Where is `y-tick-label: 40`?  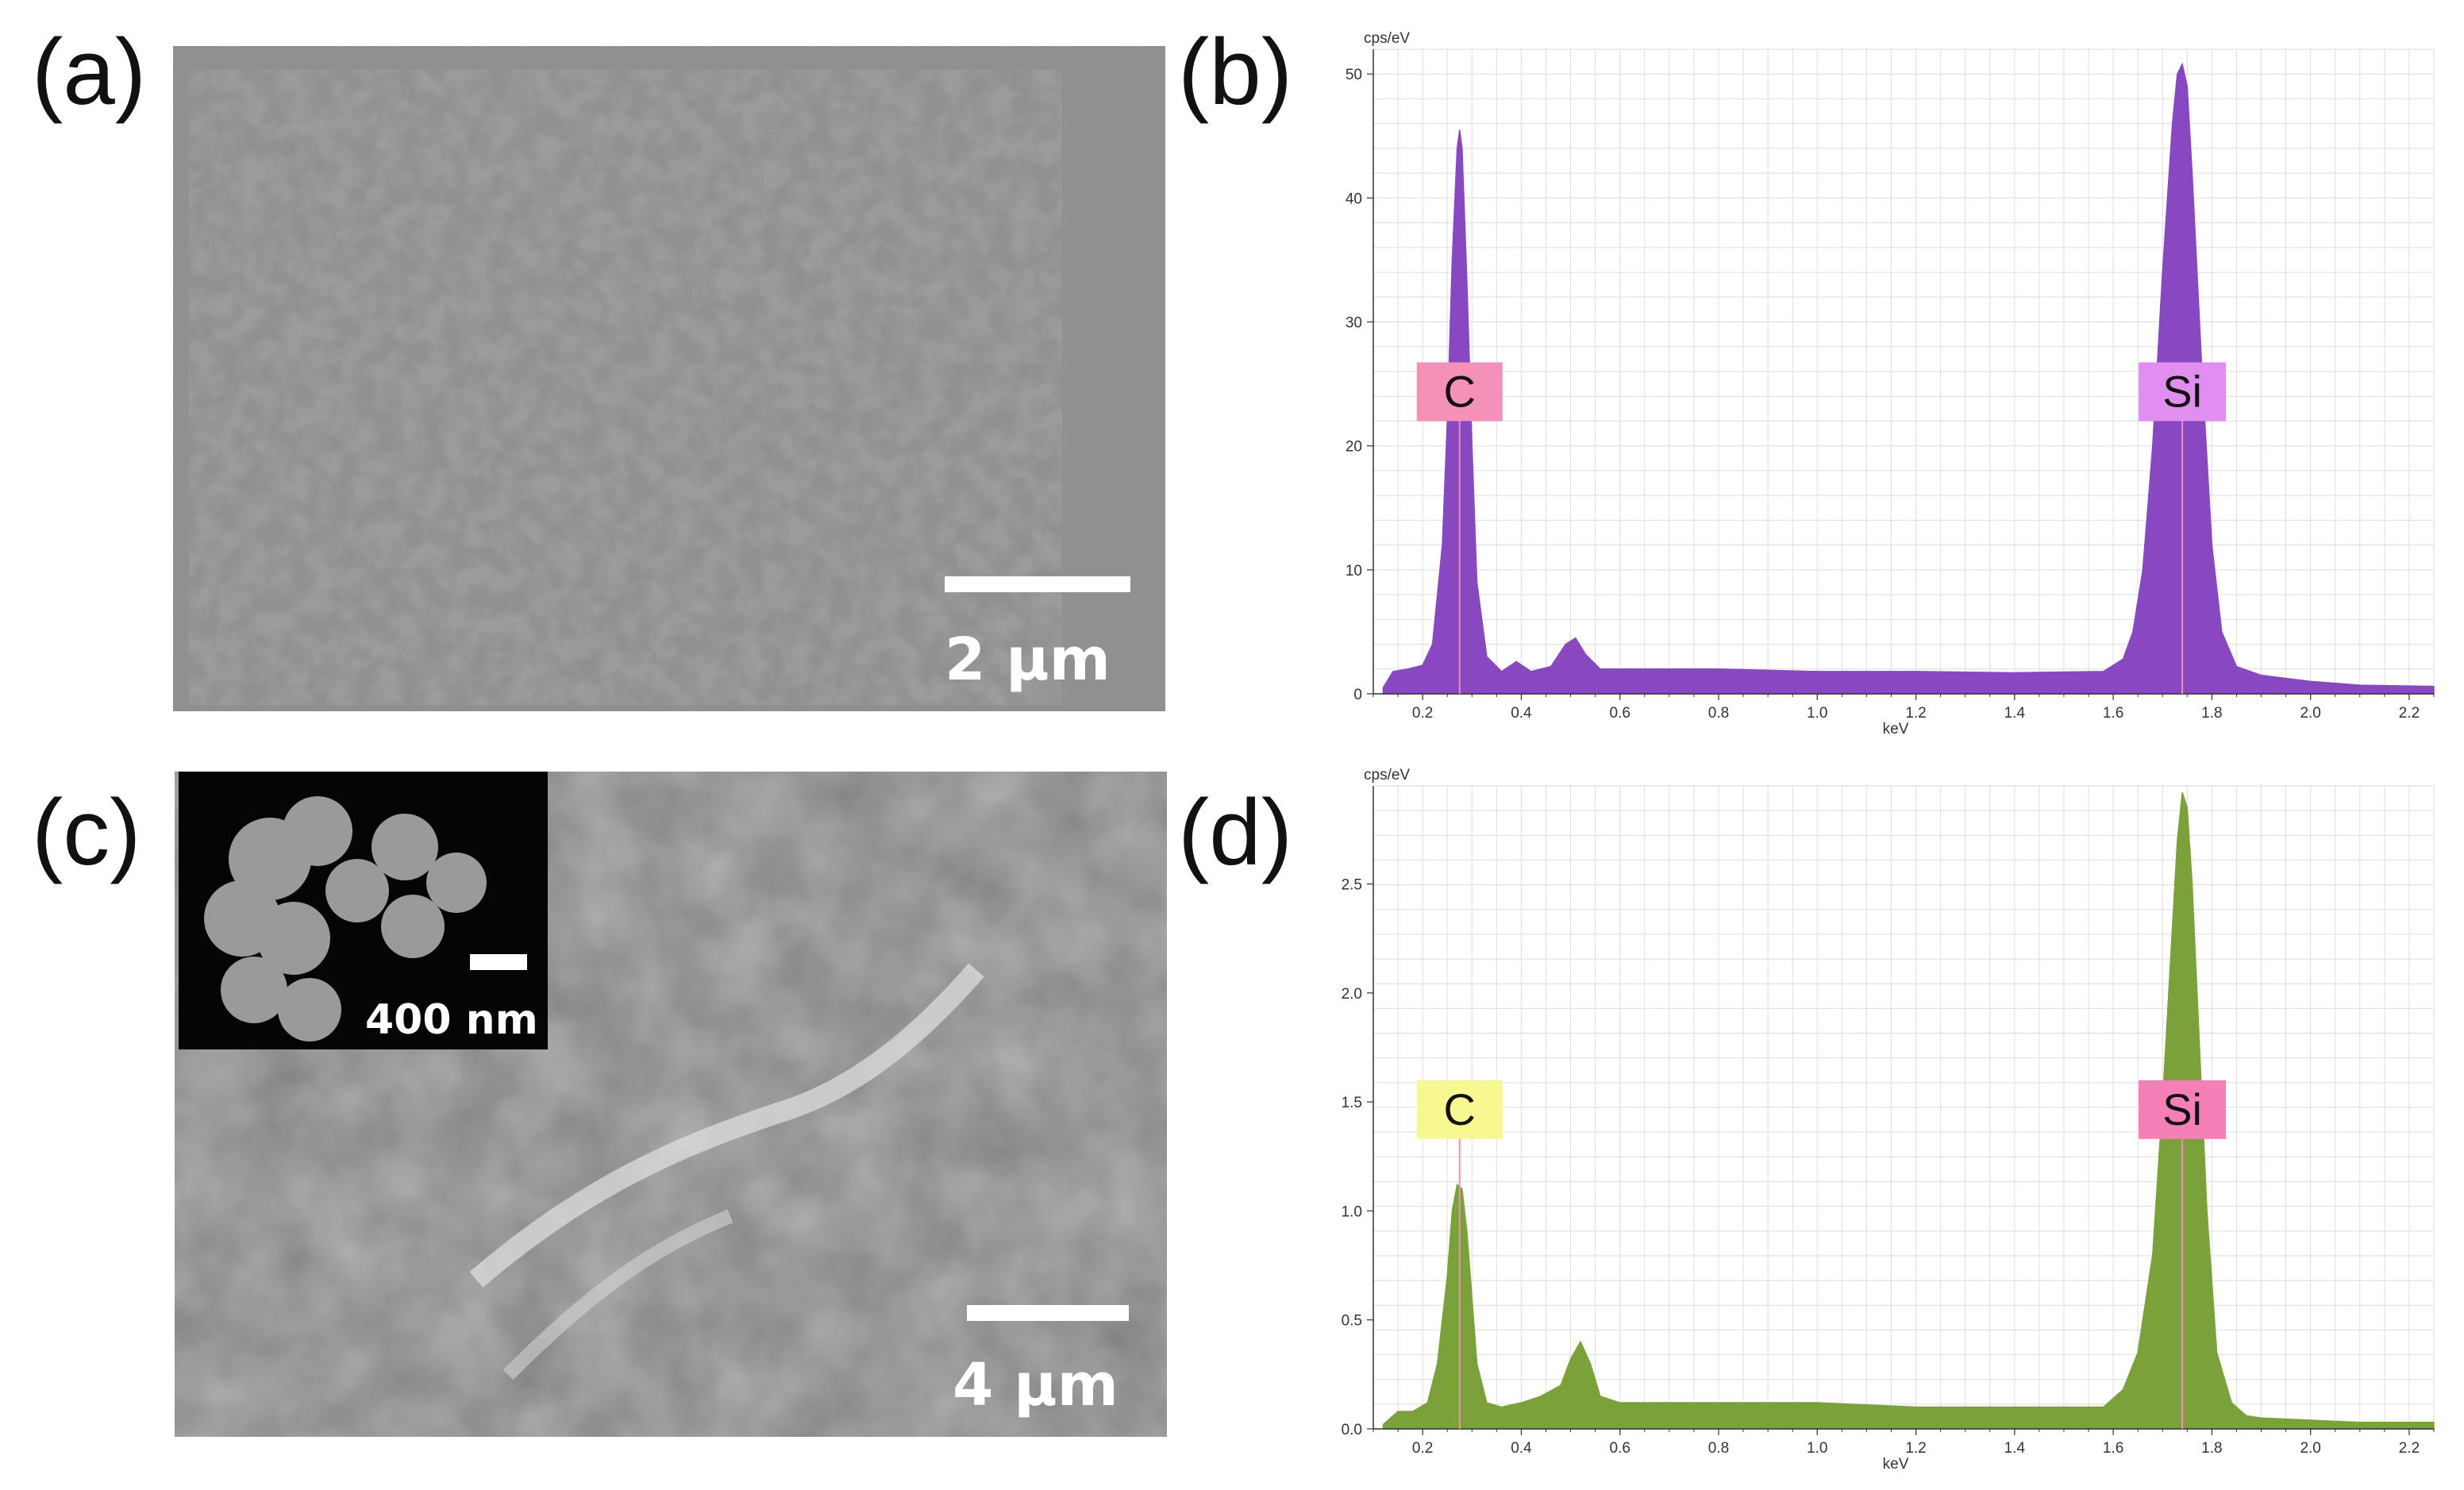
y-tick-label: 40 is located at coordinates (1354, 199).